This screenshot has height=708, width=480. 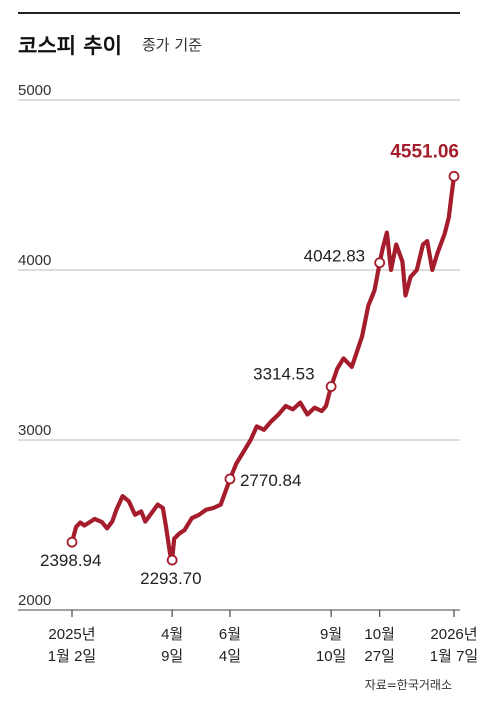 What do you see at coordinates (172, 634) in the screenshot?
I see `x-tick-label: 4월` at bounding box center [172, 634].